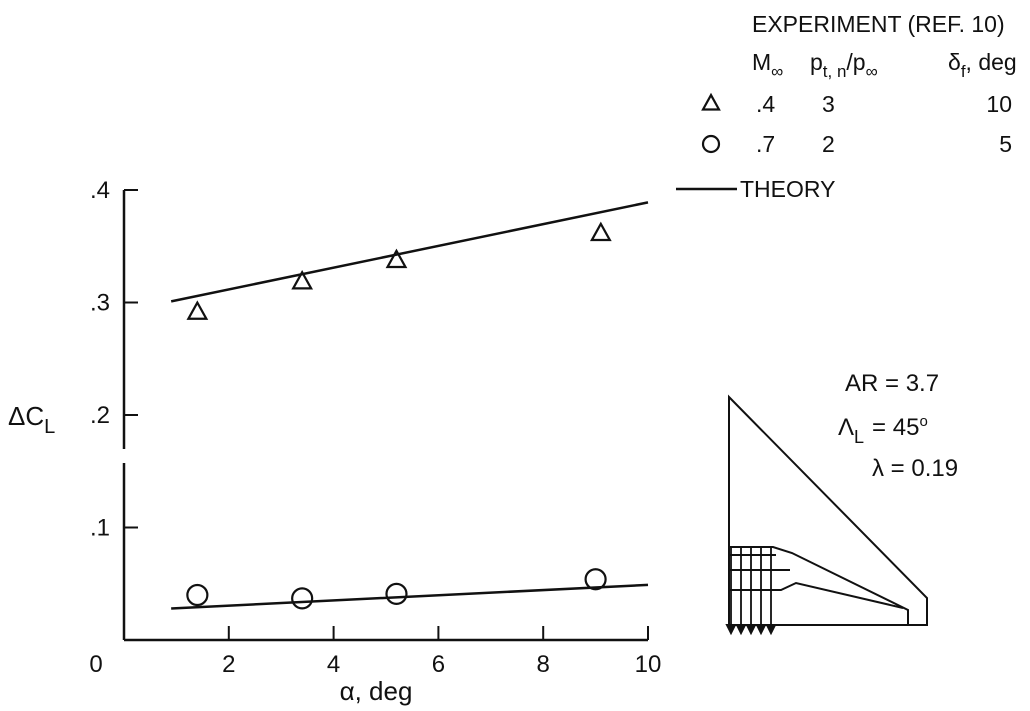 This screenshot has height=711, width=1030. What do you see at coordinates (376, 691) in the screenshot?
I see `x-axis-label: α, deg` at bounding box center [376, 691].